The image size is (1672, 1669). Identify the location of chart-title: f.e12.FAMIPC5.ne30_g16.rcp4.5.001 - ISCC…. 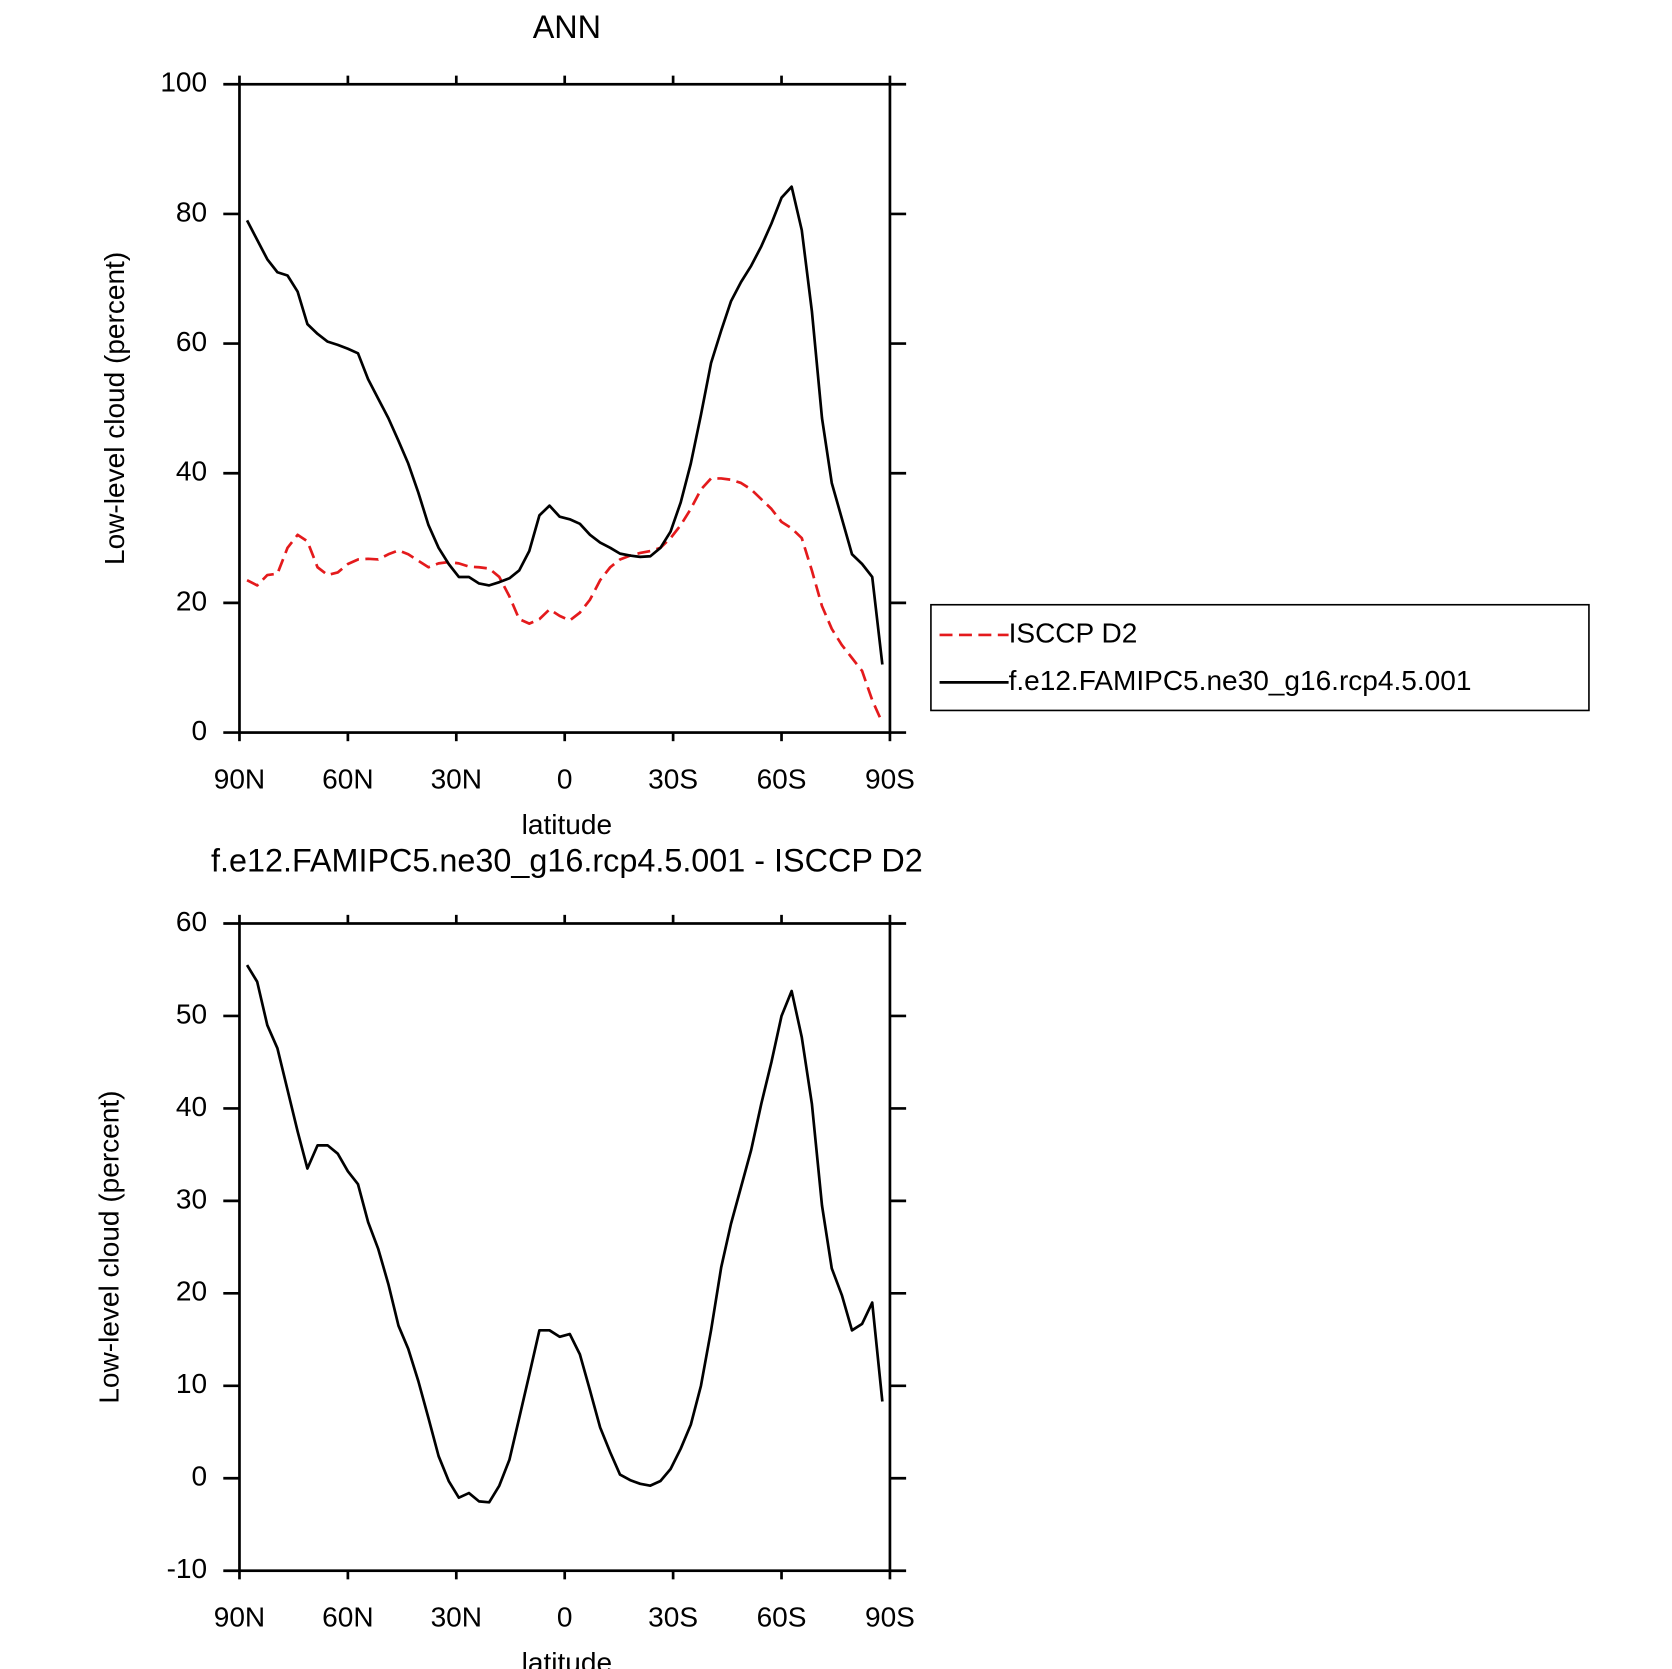
(567, 861).